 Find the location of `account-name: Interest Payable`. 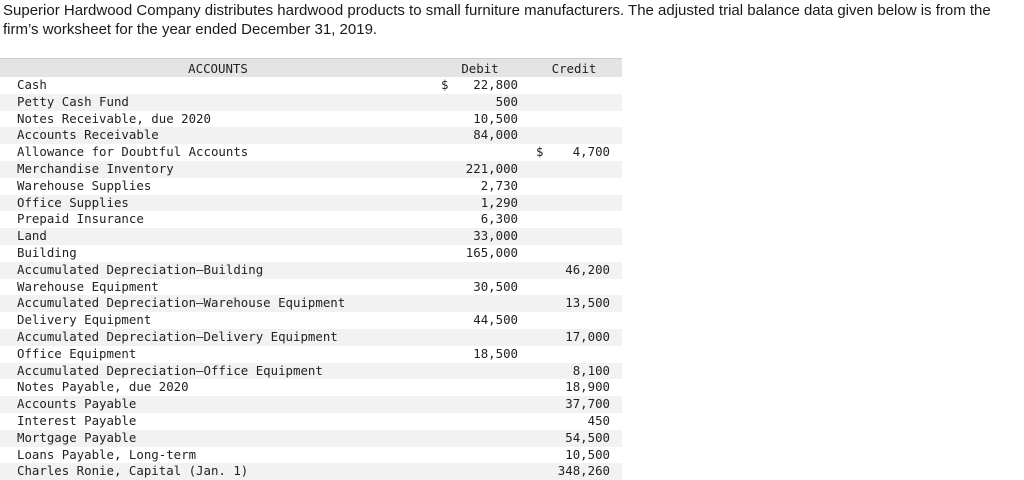

account-name: Interest Payable is located at coordinates (77, 420).